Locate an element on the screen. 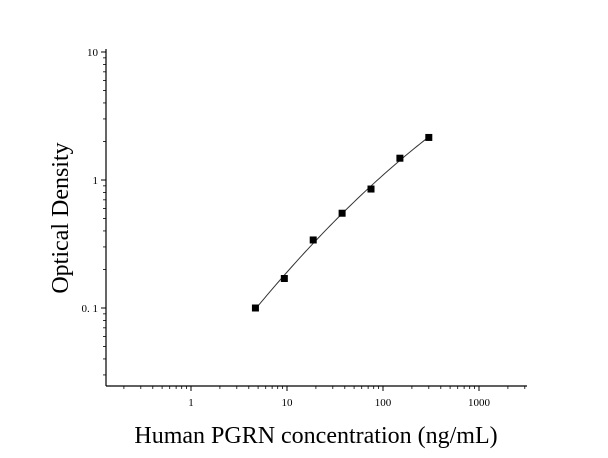  y-tick-label: 1 is located at coordinates (96, 181).